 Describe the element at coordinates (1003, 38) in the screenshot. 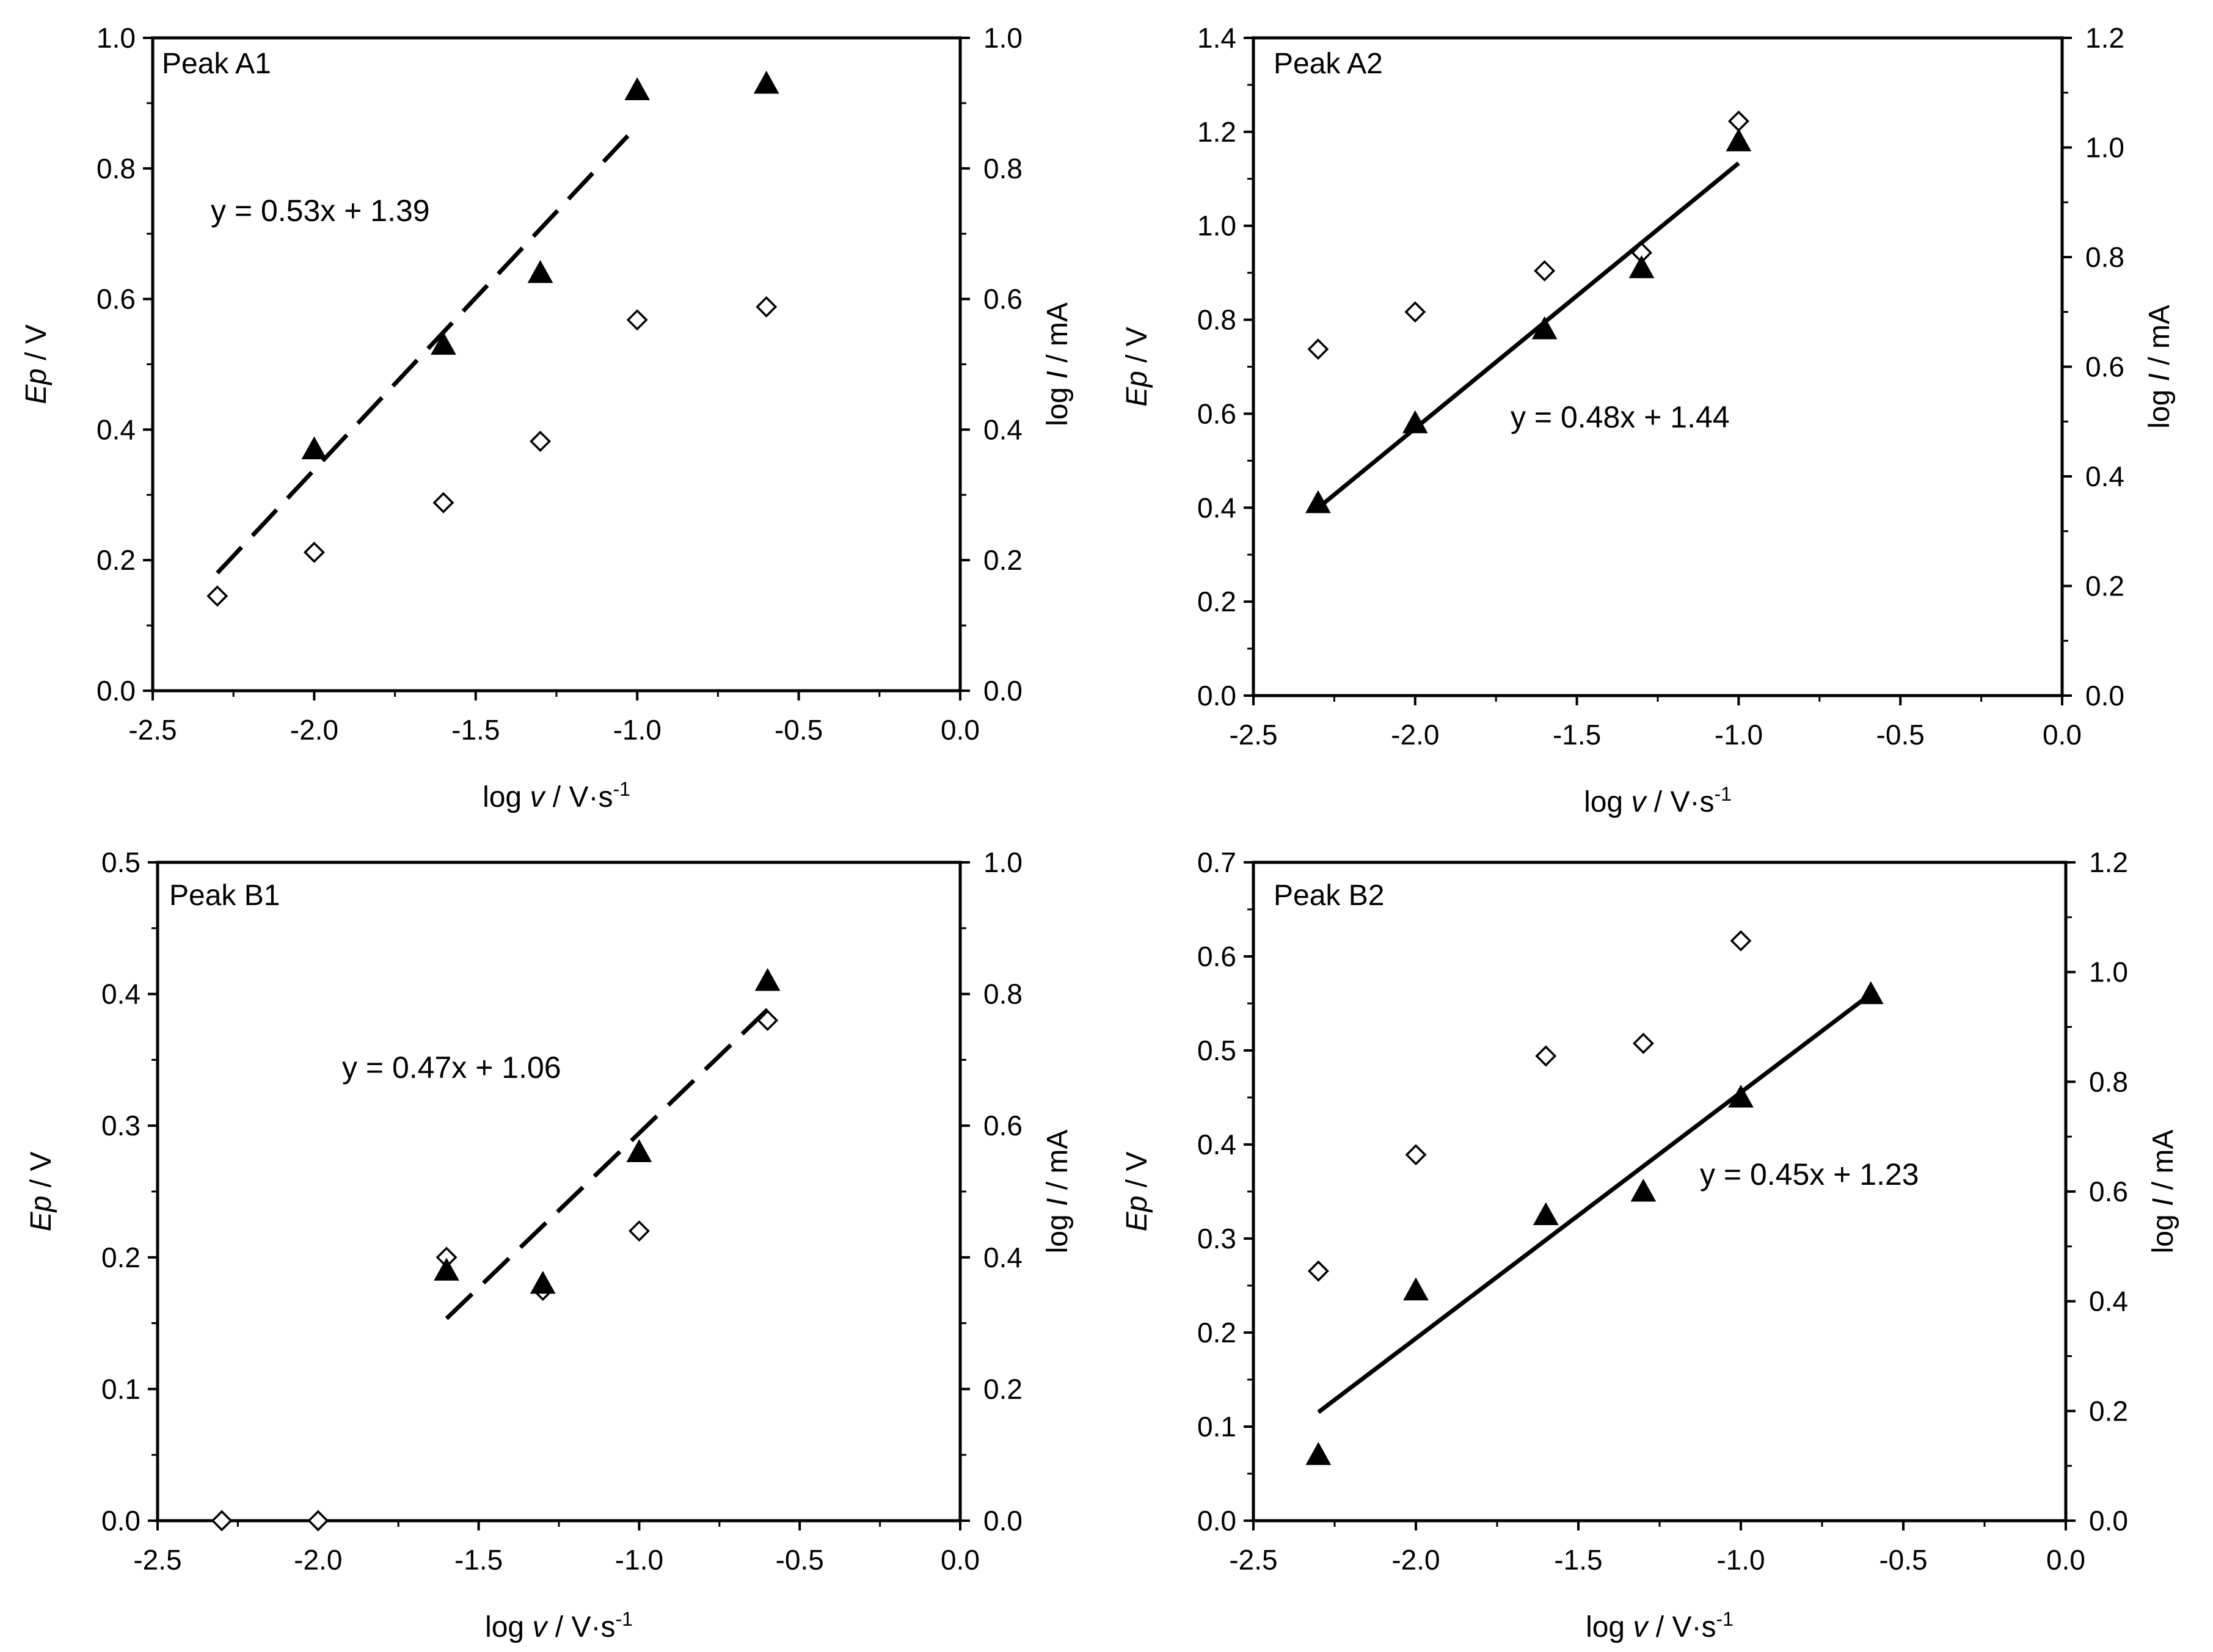

I see `y-right-tick-label: 1.0` at that location.